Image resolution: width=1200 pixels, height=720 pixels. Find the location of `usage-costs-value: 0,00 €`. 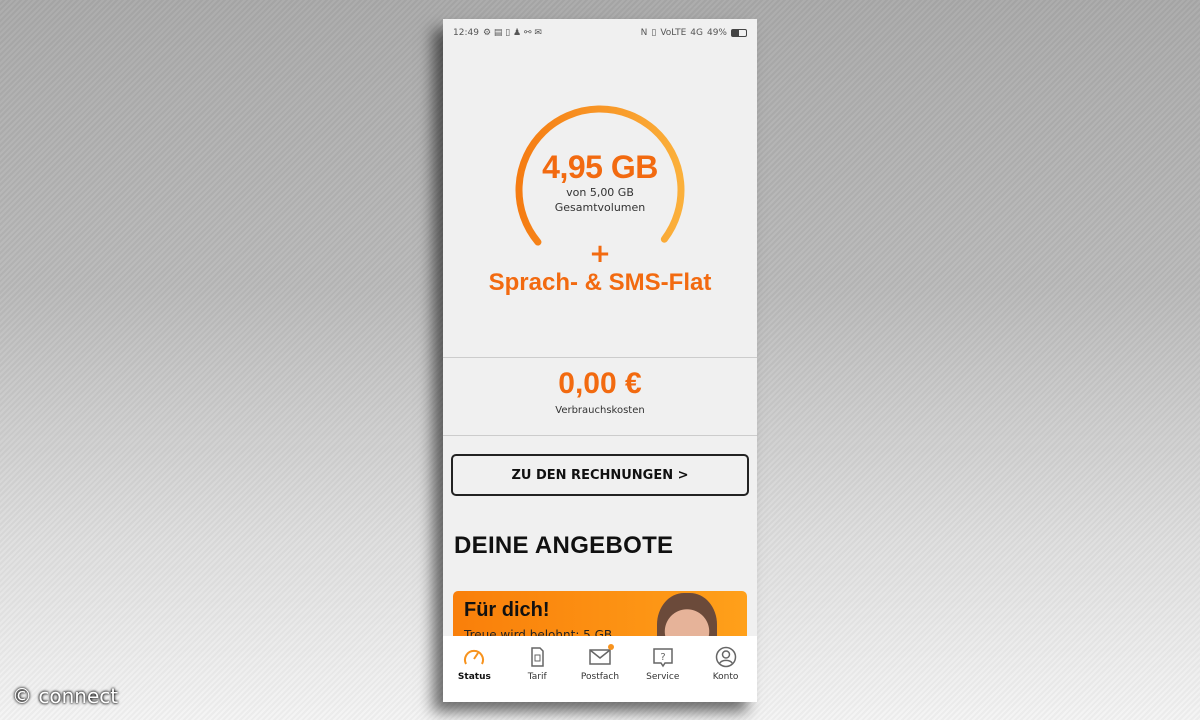

usage-costs-value: 0,00 € is located at coordinates (600, 383).